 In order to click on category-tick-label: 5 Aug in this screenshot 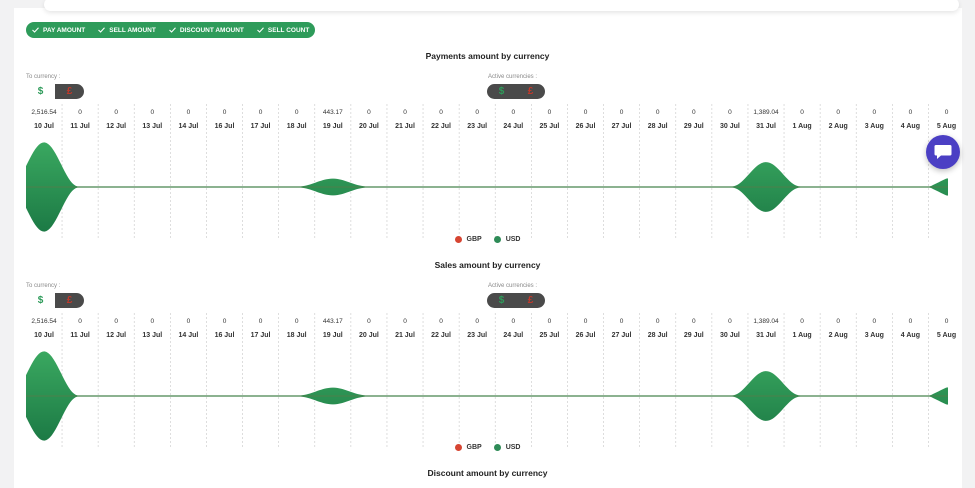, I will do `click(946, 126)`.